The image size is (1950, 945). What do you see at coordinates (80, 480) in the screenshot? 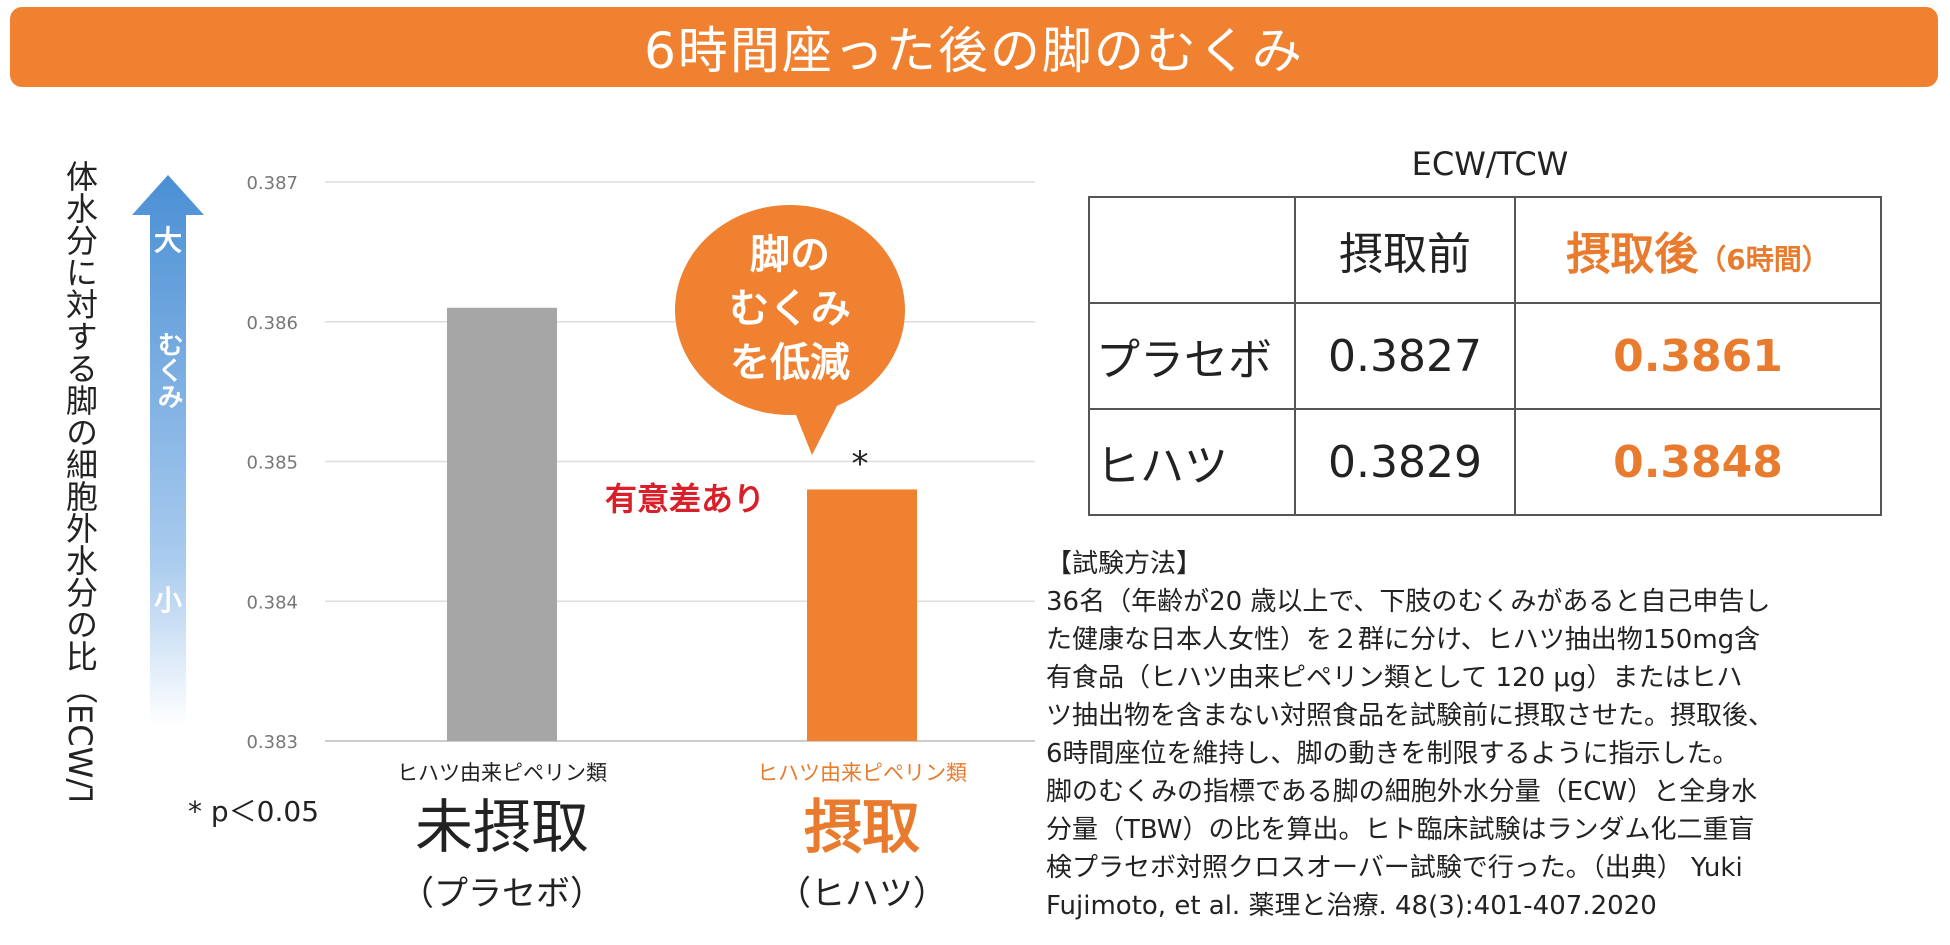
I see `y-axis-label: 体水分に対する脚の細胞外水分の比（ECW/TCW）` at bounding box center [80, 480].